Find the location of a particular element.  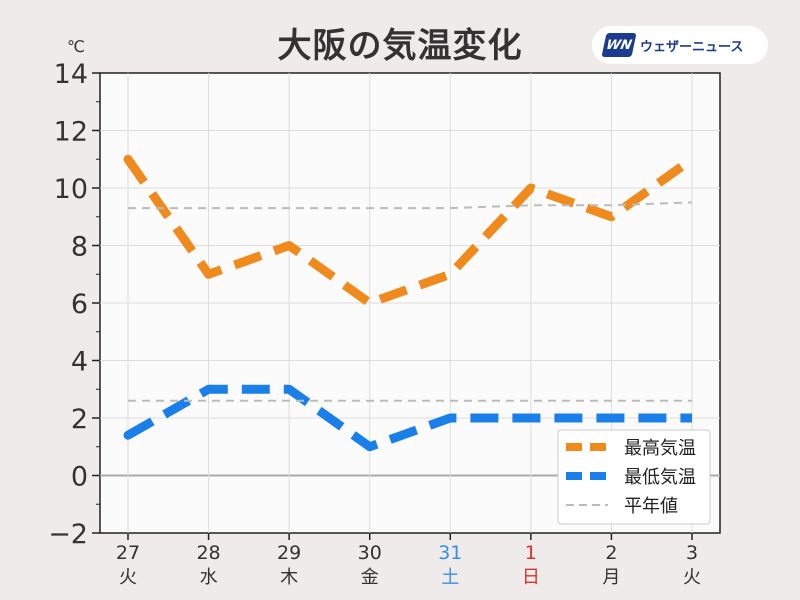

legend-label: 平年値 is located at coordinates (651, 506).